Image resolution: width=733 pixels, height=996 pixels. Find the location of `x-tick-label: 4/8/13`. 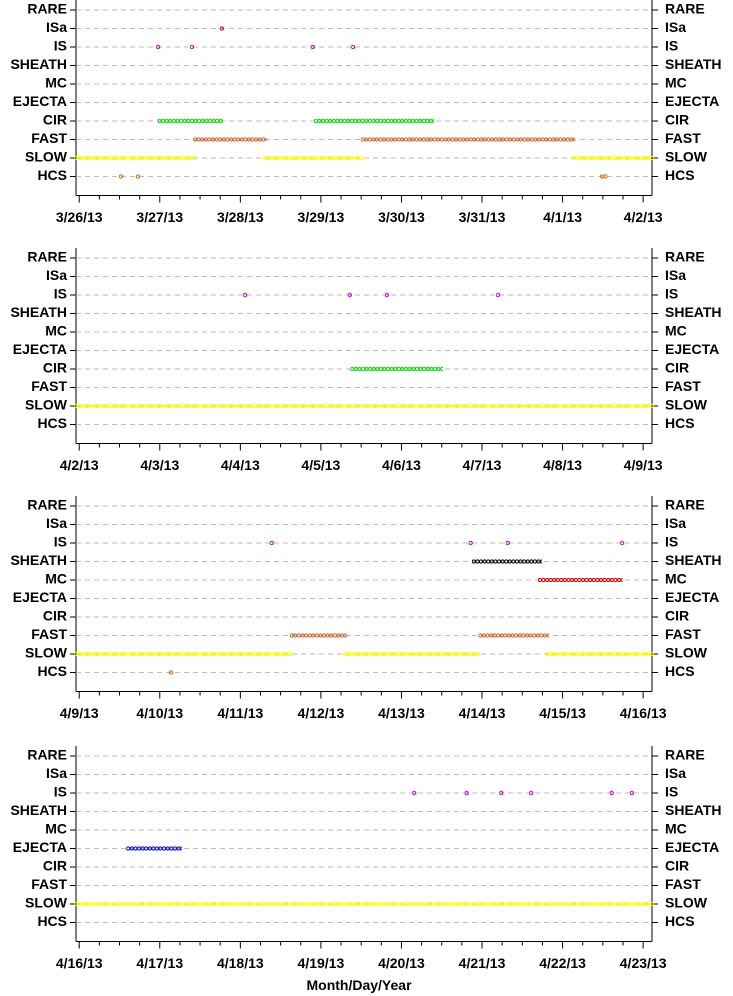

x-tick-label: 4/8/13 is located at coordinates (562, 465).